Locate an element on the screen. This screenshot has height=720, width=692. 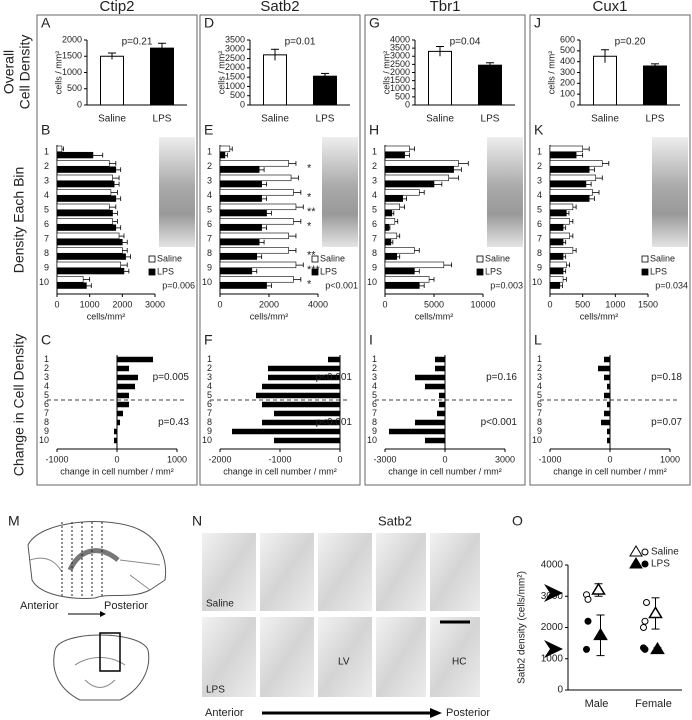
y-tick-label: 3500 is located at coordinates (235, 39).